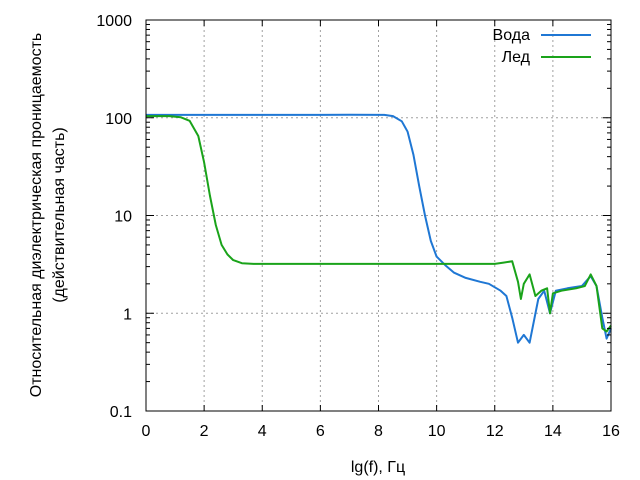 The image size is (640, 480). What do you see at coordinates (146, 431) in the screenshot?
I see `x-tick-label: 0` at bounding box center [146, 431].